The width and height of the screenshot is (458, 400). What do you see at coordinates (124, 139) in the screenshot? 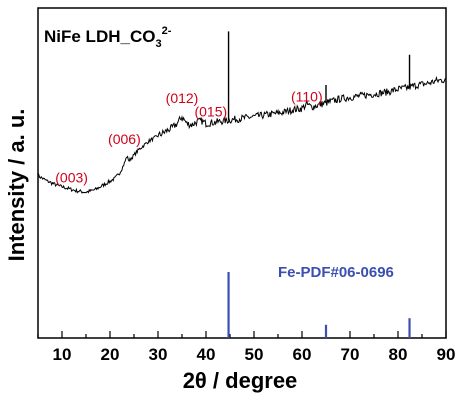
I see `peak-label: (006)` at bounding box center [124, 139].